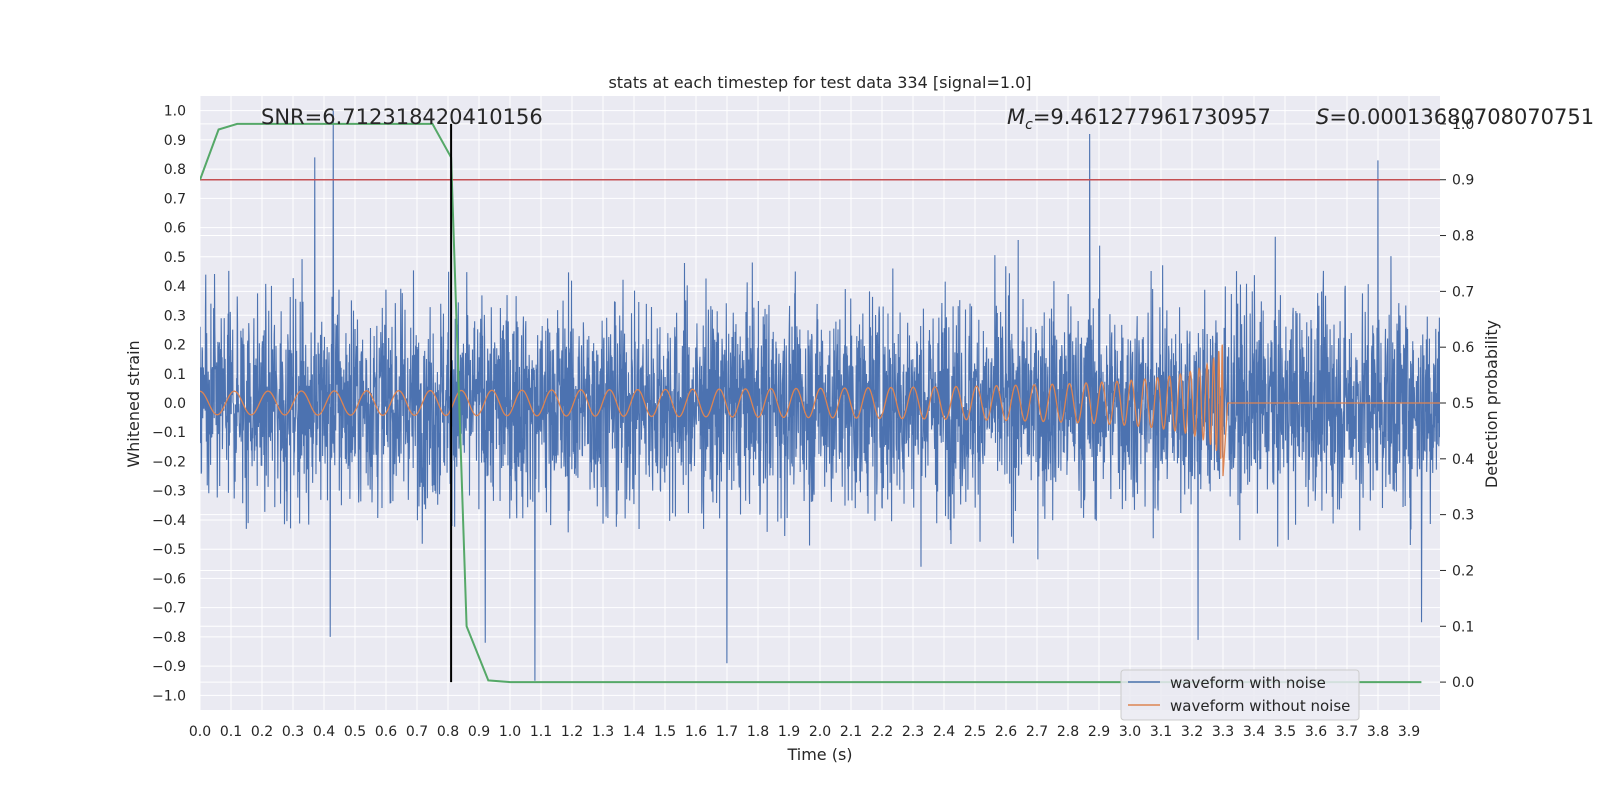 The image size is (1600, 800). Describe the element at coordinates (1463, 404) in the screenshot. I see `y-right-tick-label: 0.5` at that location.